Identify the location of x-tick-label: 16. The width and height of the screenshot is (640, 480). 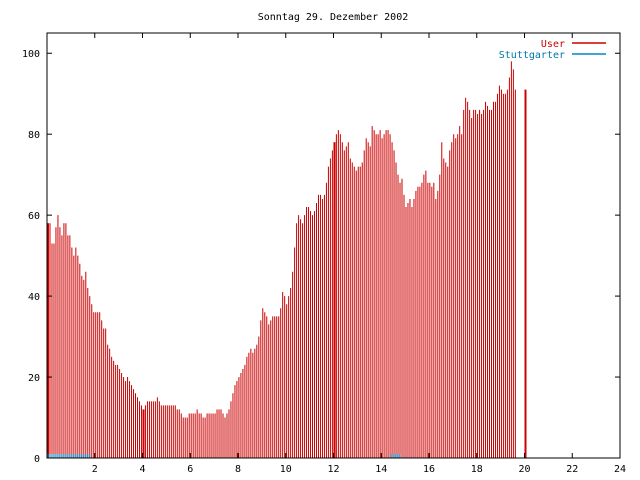
(429, 469).